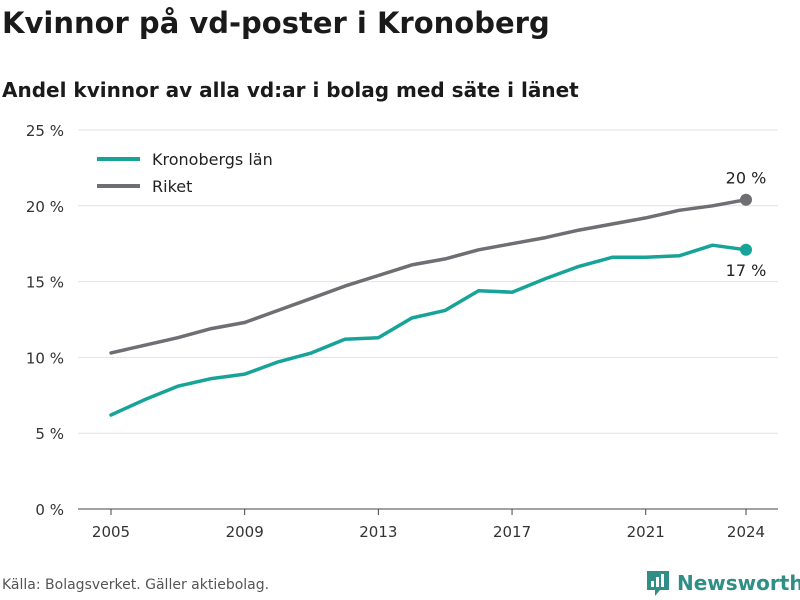 The image size is (800, 600). I want to click on legend-label-0: Kronobergs län, so click(212, 159).